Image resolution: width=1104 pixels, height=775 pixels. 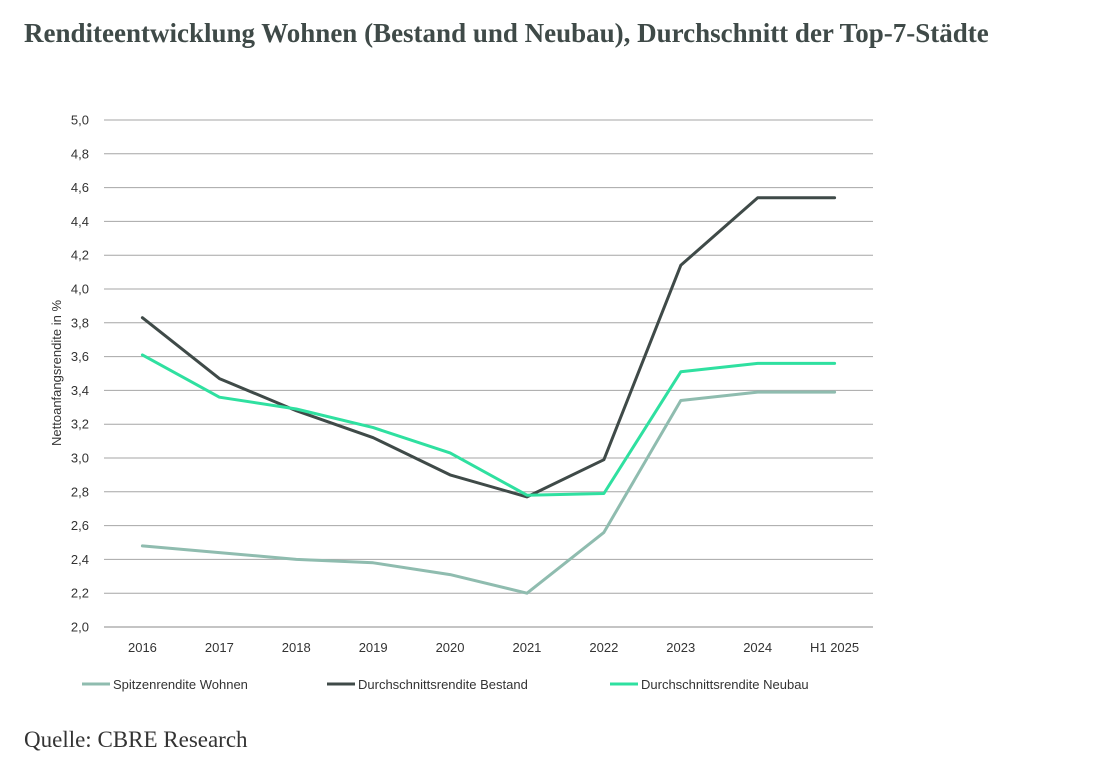 What do you see at coordinates (450, 647) in the screenshot?
I see `x-tick-label: 2020` at bounding box center [450, 647].